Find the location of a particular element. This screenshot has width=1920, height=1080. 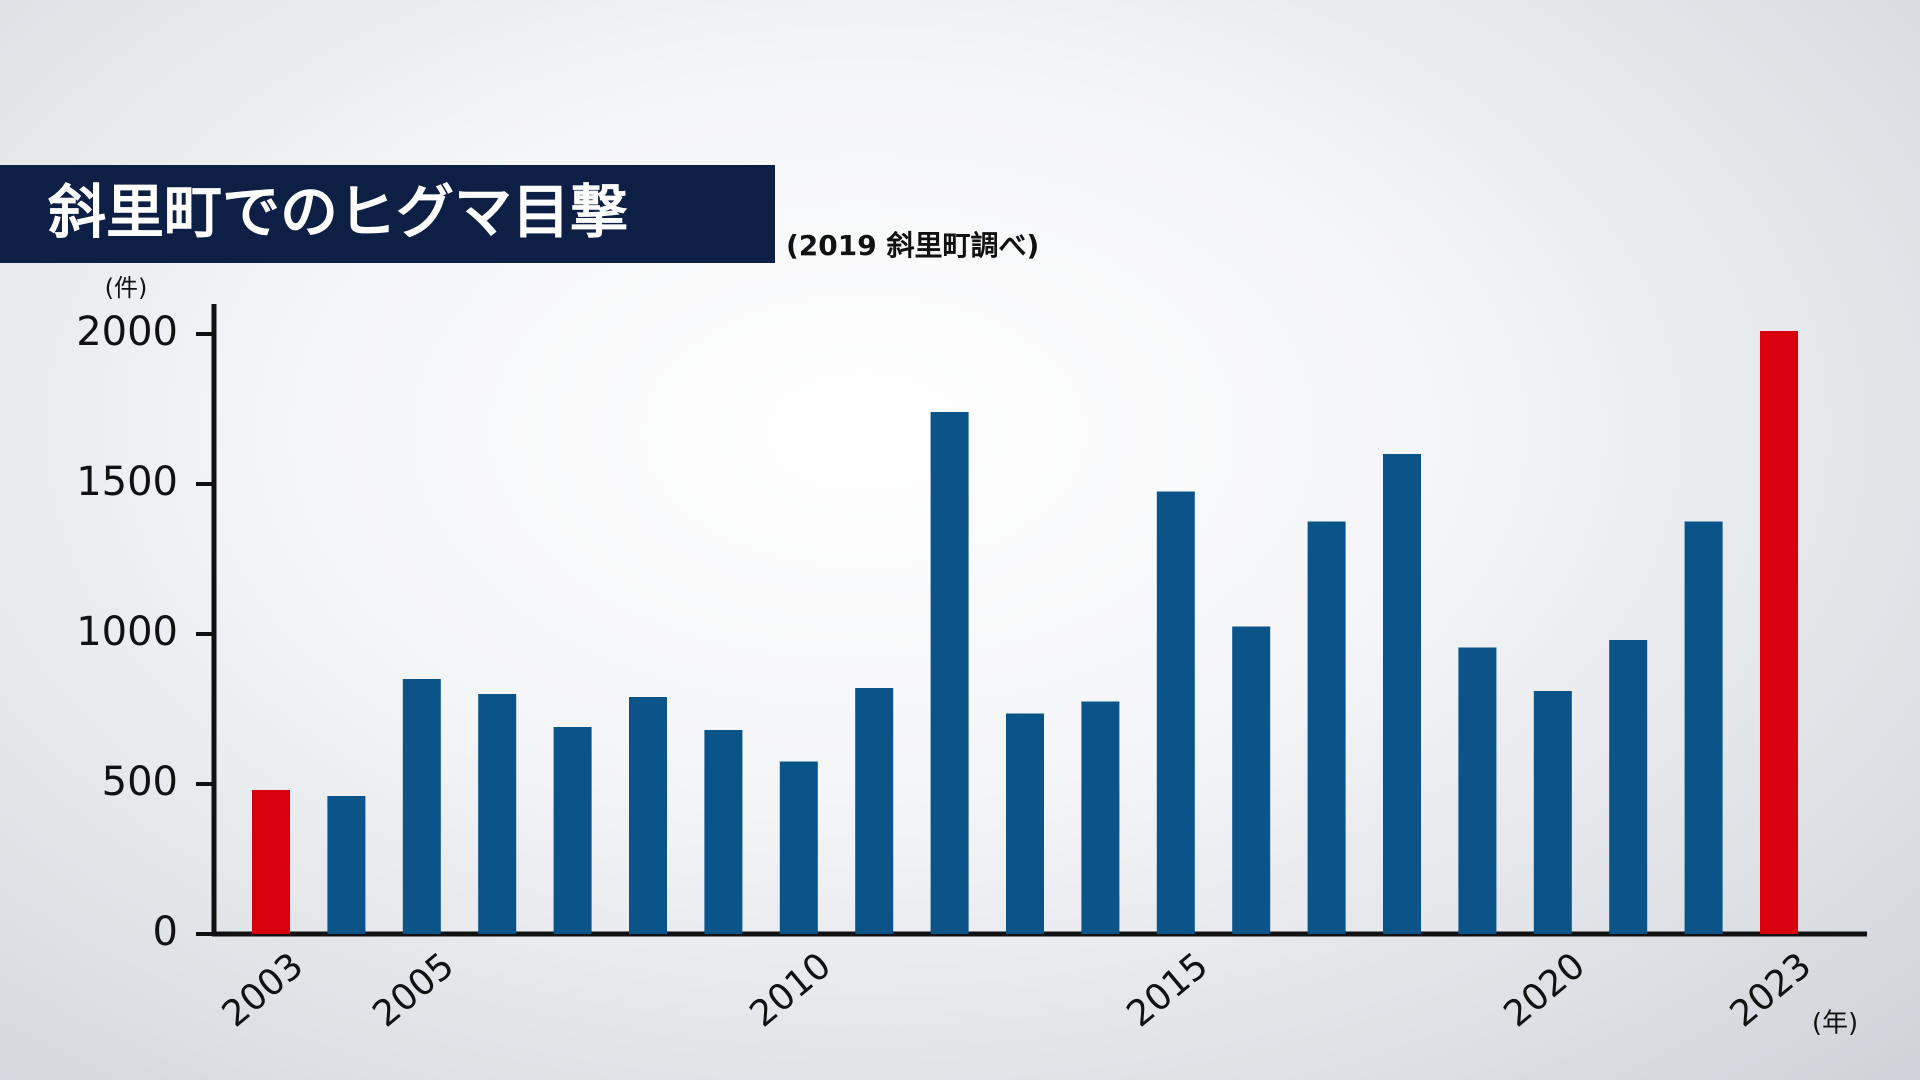

x-axis-label: (年) is located at coordinates (1835, 1024).